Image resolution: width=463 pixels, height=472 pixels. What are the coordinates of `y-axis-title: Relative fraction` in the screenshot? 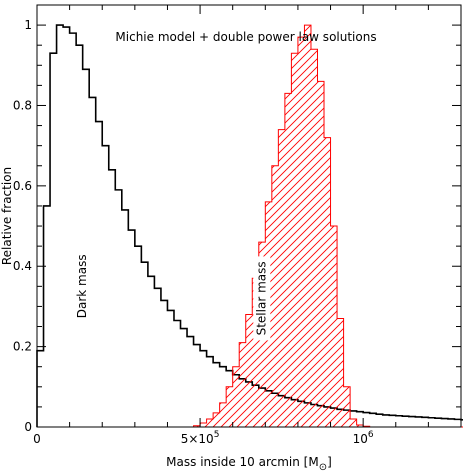 It's located at (7, 216).